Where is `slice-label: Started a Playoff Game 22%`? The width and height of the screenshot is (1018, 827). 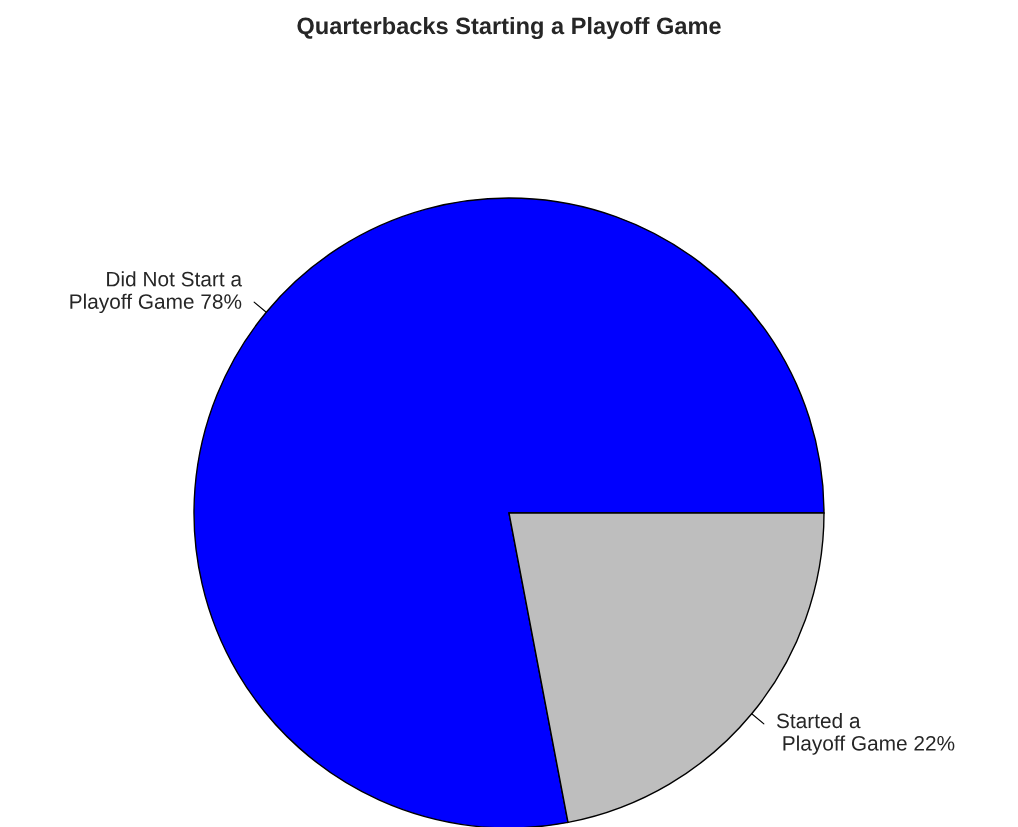
slice-label: Started a Playoff Game 22% is located at coordinates (865, 733).